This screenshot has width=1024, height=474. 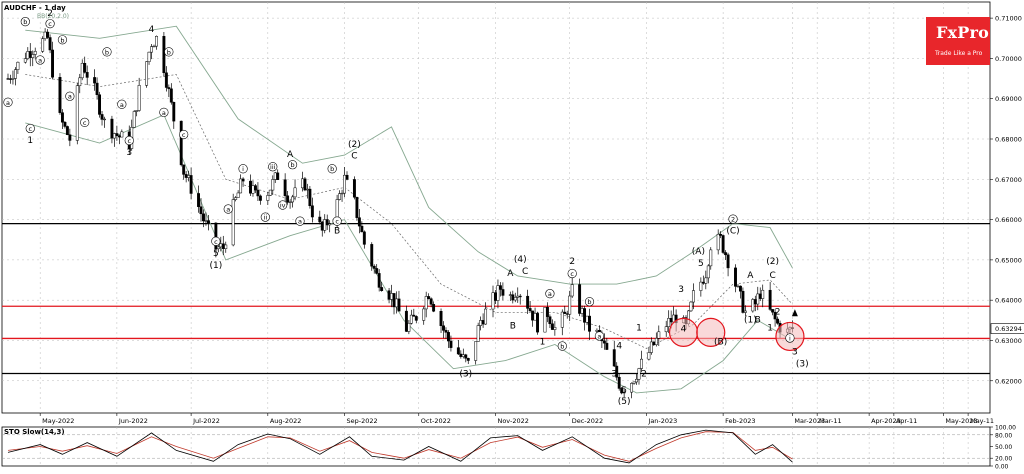 What do you see at coordinates (215, 266) in the screenshot?
I see `wave-label: (1)` at bounding box center [215, 266].